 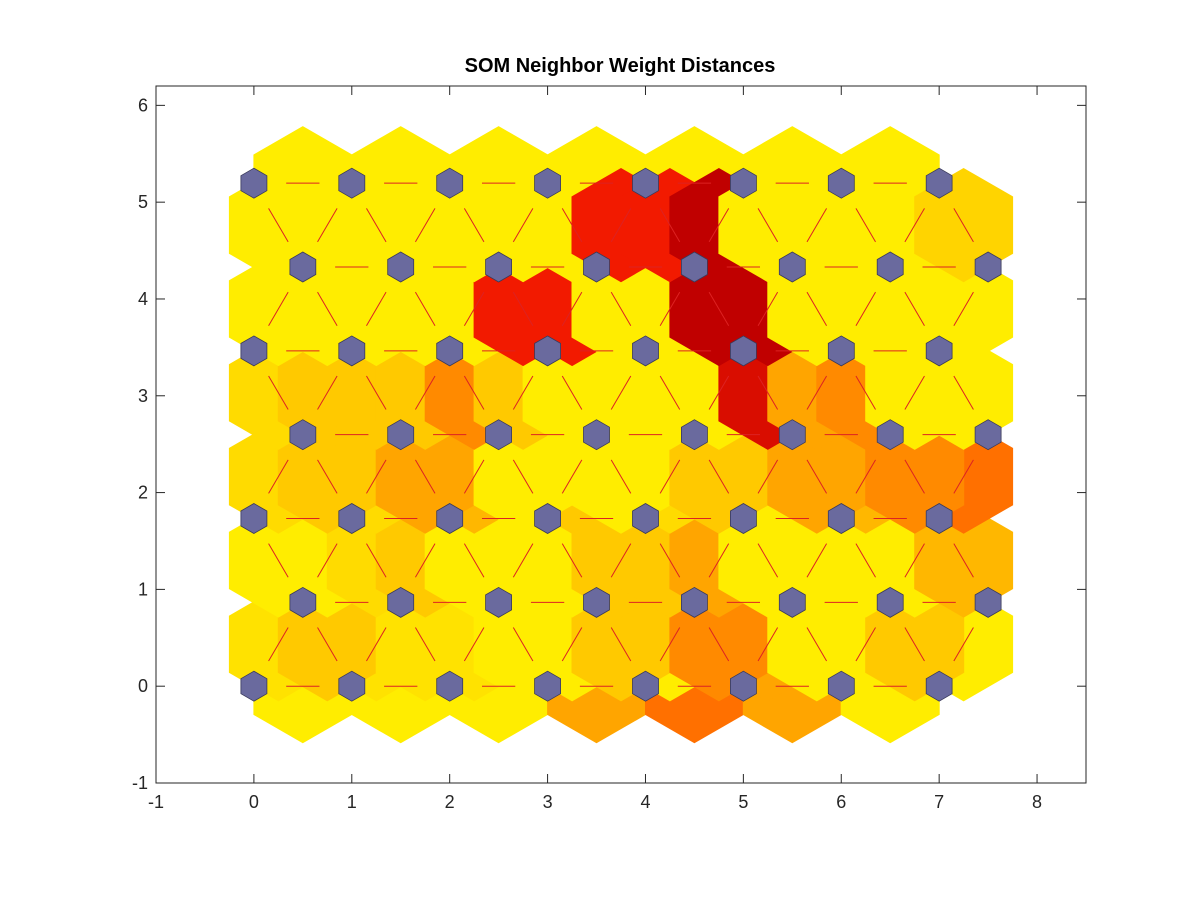 I want to click on x-tick-label: 8, so click(x=1037, y=802).